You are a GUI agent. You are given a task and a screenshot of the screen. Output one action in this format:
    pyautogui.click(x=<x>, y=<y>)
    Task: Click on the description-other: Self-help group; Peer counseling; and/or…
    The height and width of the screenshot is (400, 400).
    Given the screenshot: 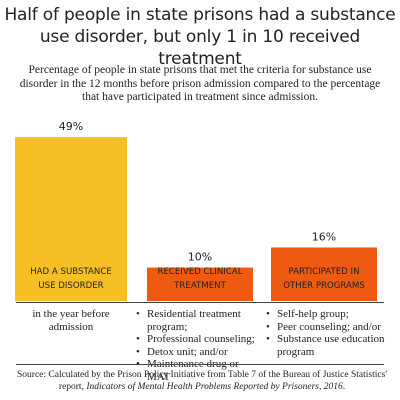 What is the action you would take?
    pyautogui.click(x=328, y=333)
    